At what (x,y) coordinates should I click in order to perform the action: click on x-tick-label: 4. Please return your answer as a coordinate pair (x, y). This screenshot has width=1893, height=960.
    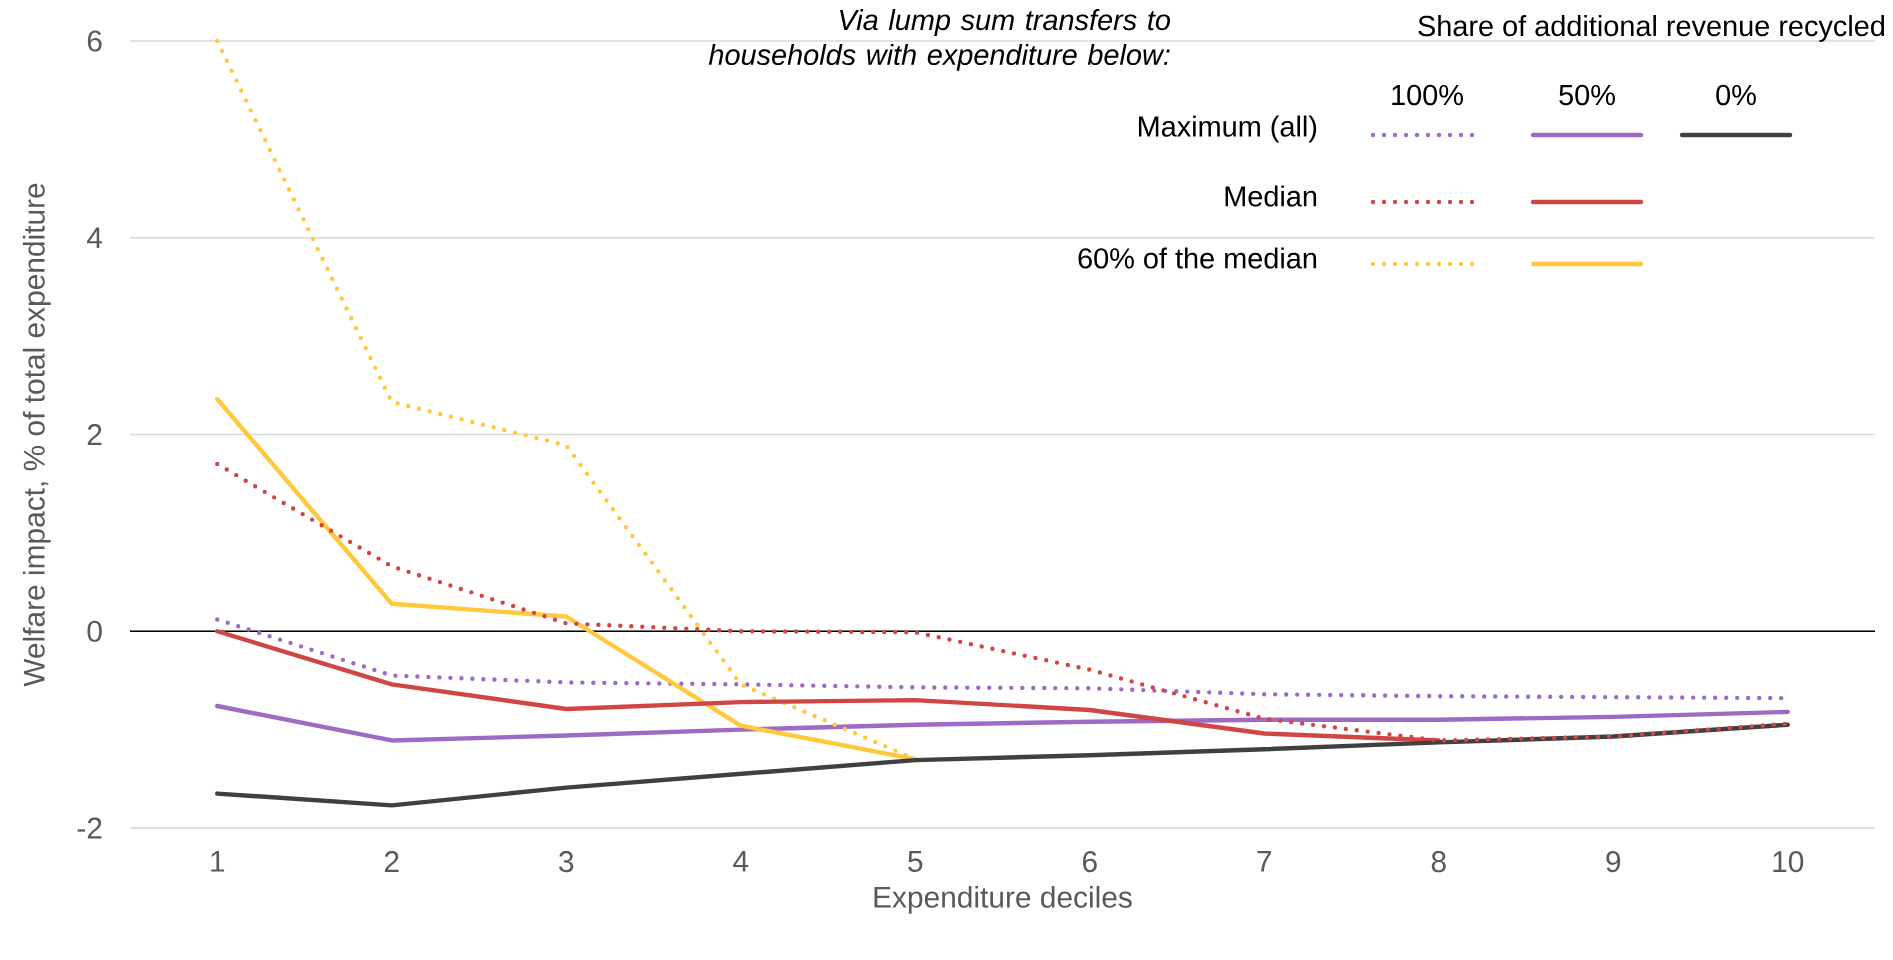
    Looking at the image, I should click on (741, 861).